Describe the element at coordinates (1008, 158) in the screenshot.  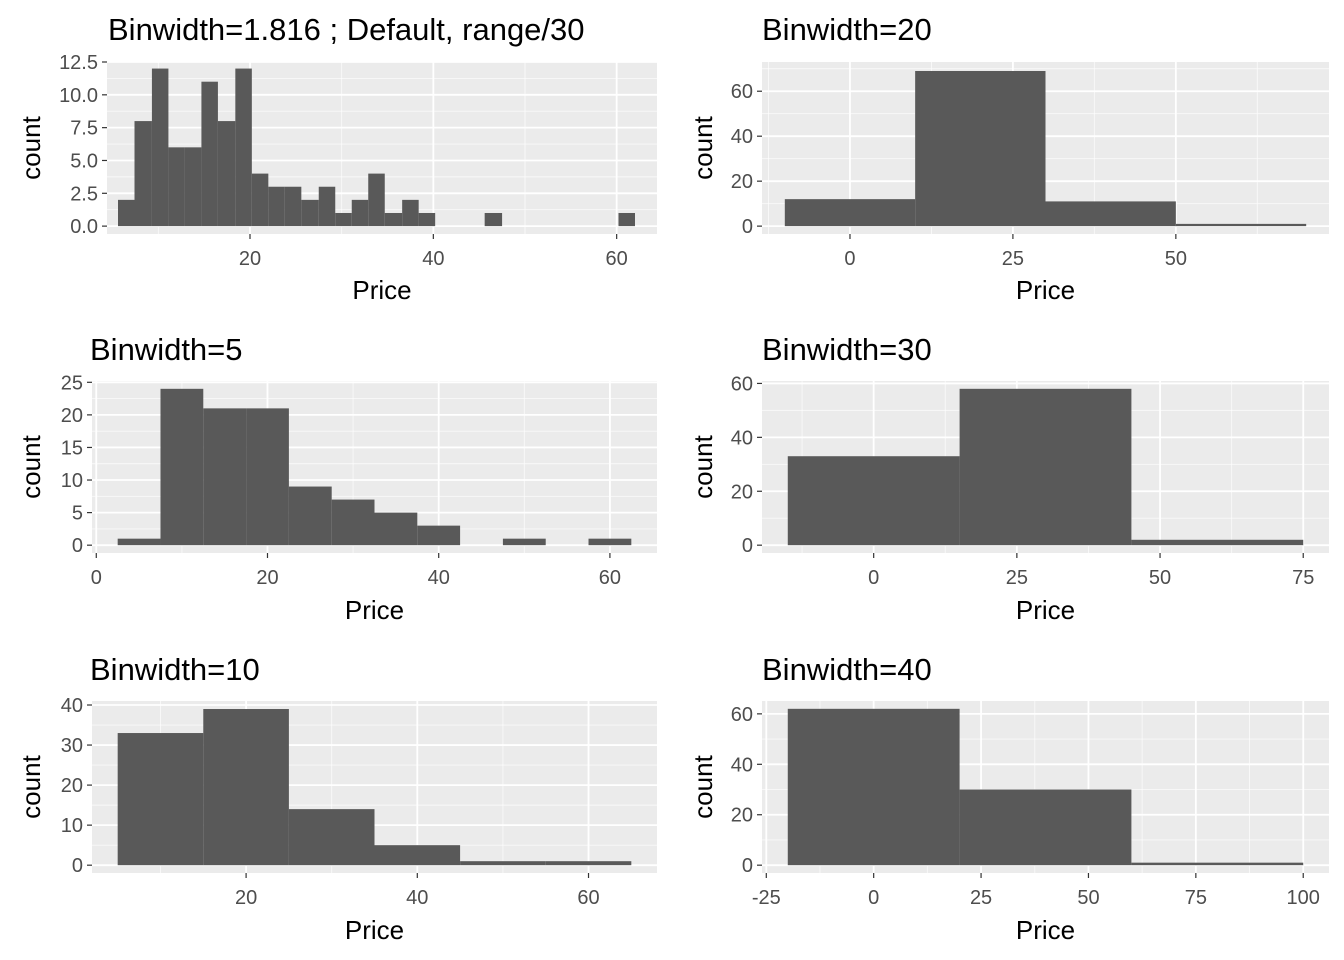
I see `chart-panel-2: 0 25 50 0 20 40 60 Binwidth=20 Price count` at that location.